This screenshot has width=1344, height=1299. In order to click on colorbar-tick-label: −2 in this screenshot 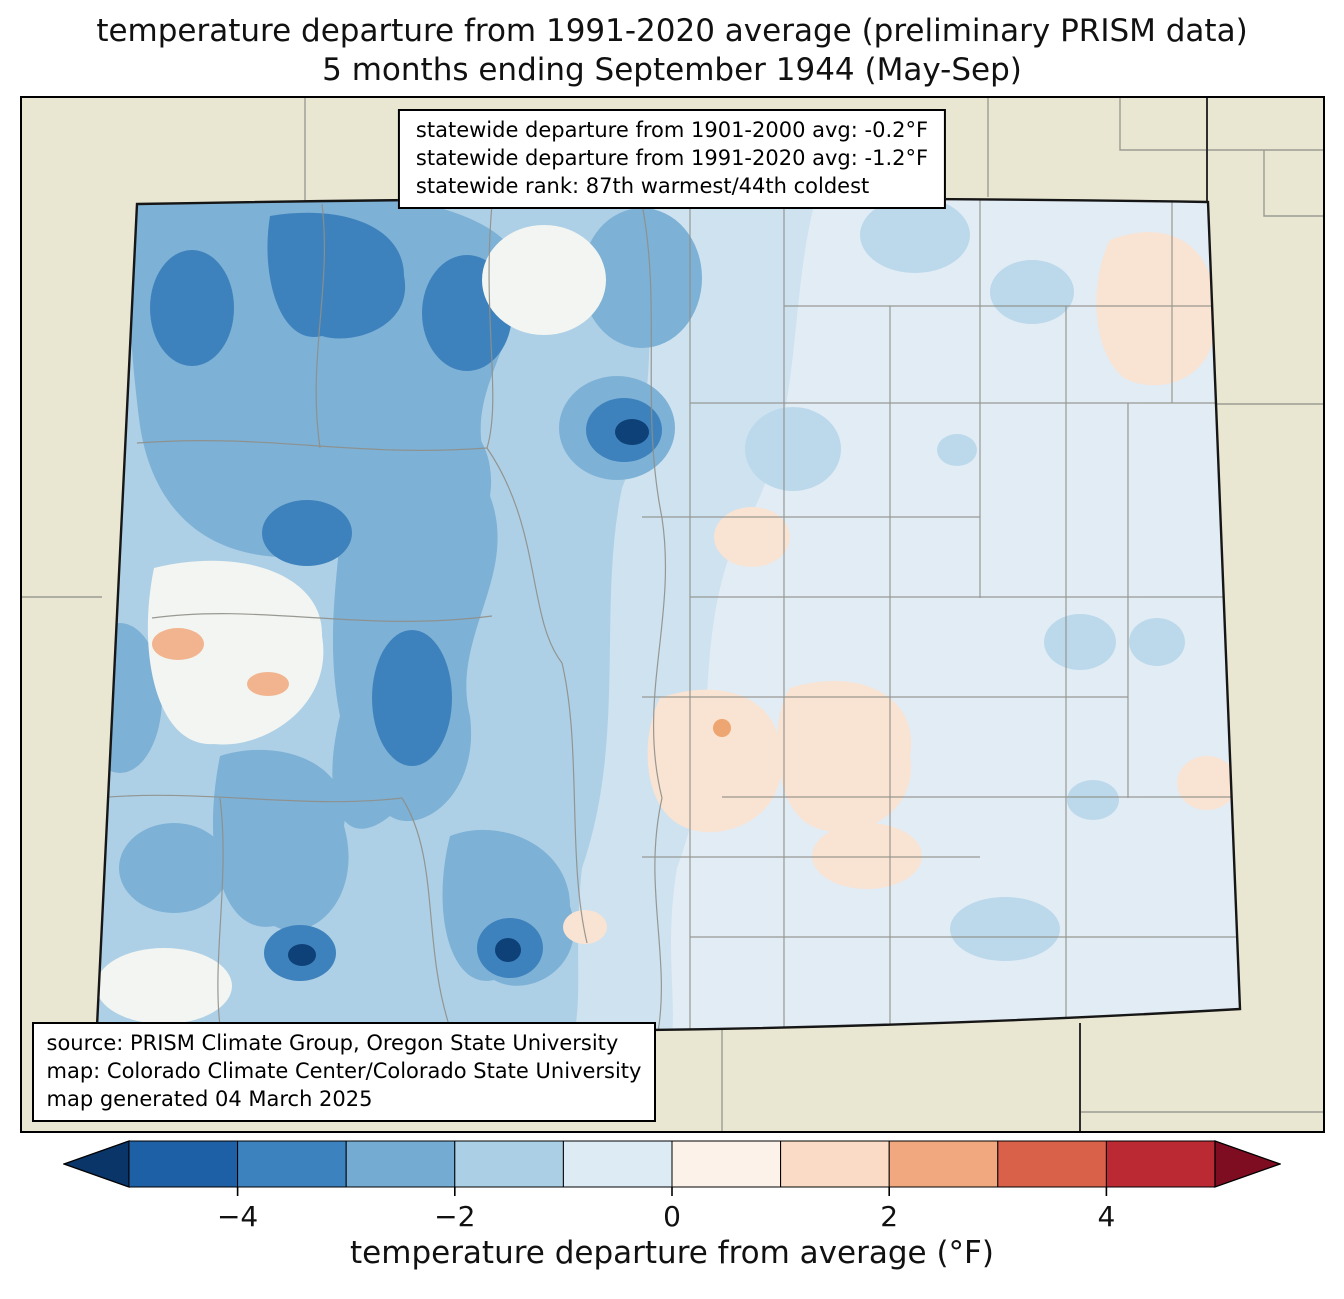, I will do `click(454, 1216)`.